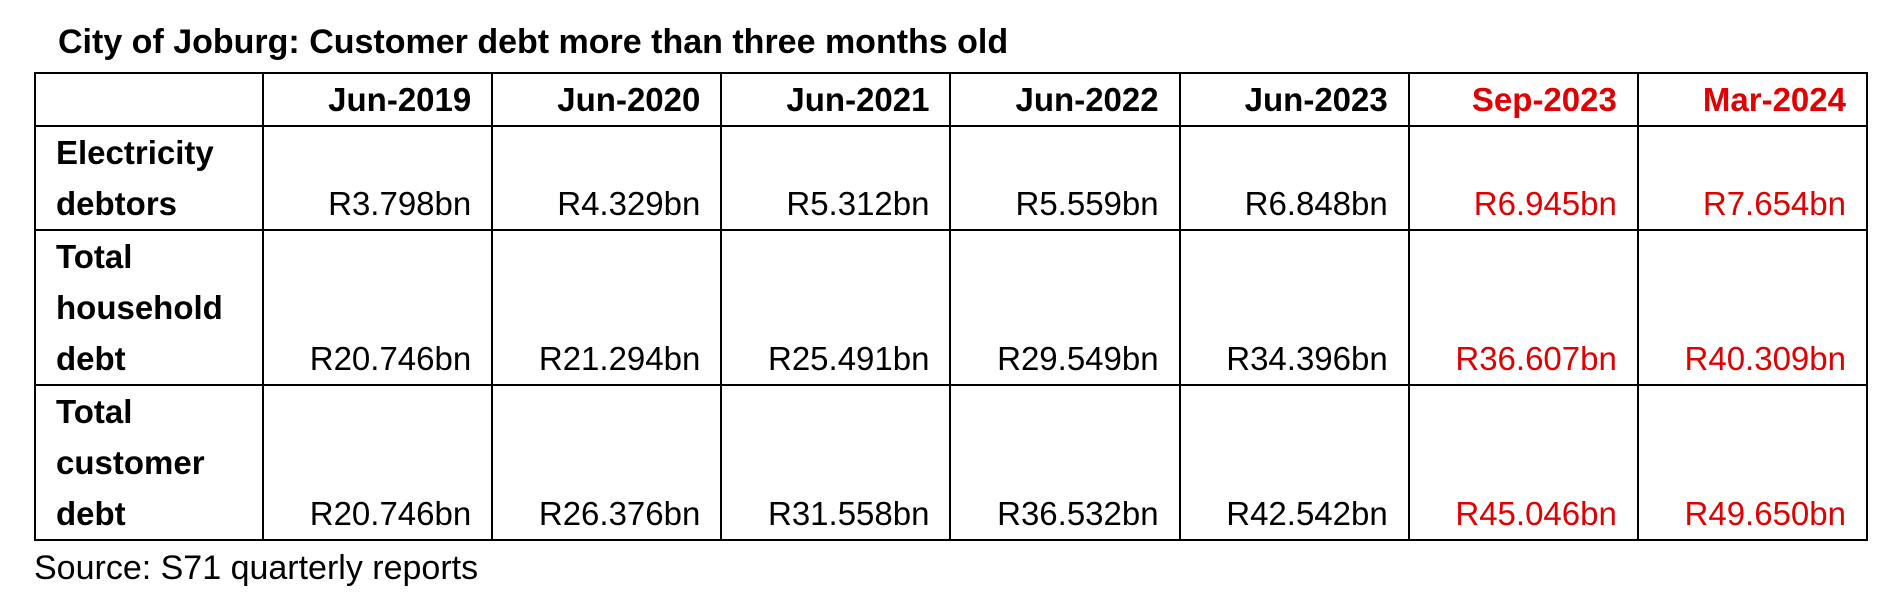 The image size is (1898, 612). What do you see at coordinates (256, 568) in the screenshot?
I see `source-note: Source: S71 quarterly reports` at bounding box center [256, 568].